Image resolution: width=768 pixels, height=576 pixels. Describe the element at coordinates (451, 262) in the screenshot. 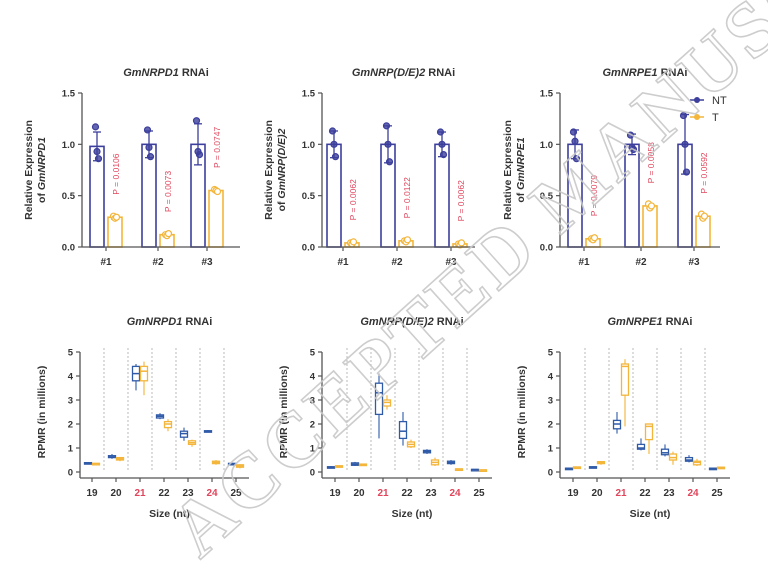

I see `x-tick-label: #3` at that location.